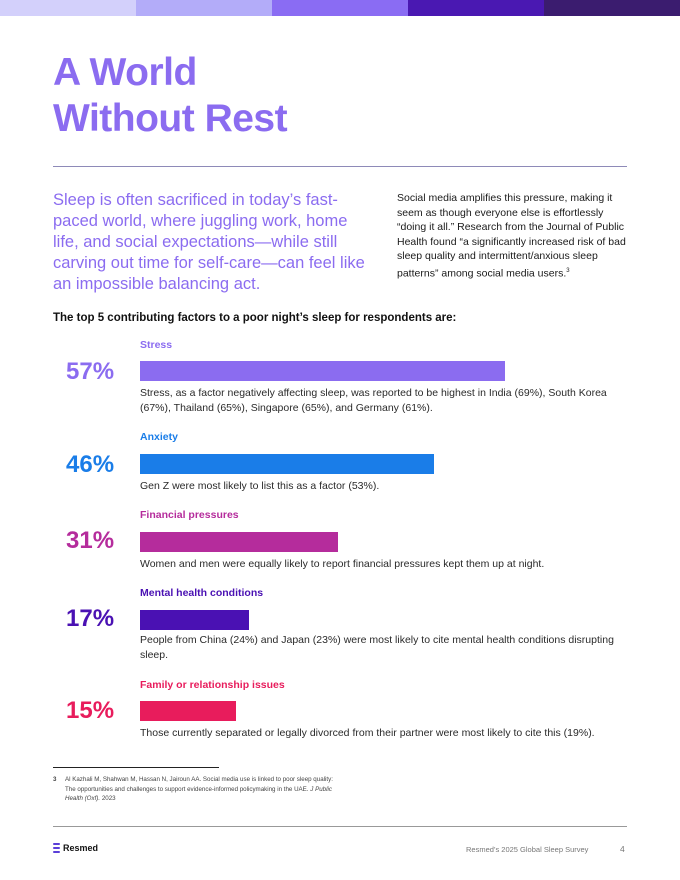 The image size is (680, 880). What do you see at coordinates (108, 798) in the screenshot?
I see `footnote-year: 2023` at bounding box center [108, 798].